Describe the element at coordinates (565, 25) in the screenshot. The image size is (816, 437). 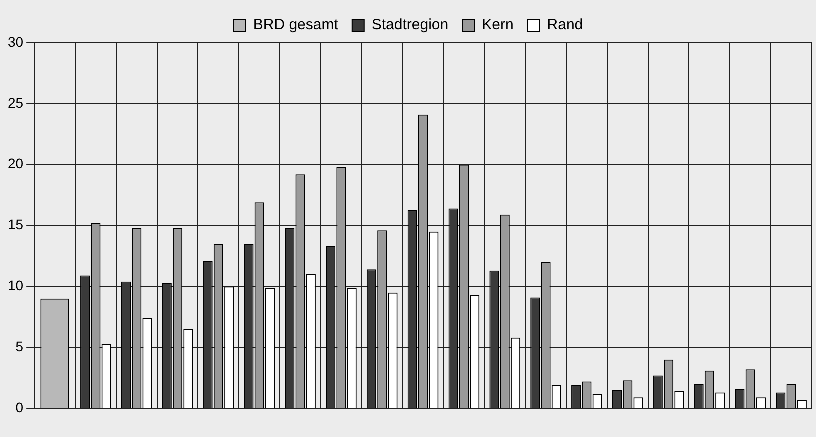
I see `legend-label: Rand` at that location.